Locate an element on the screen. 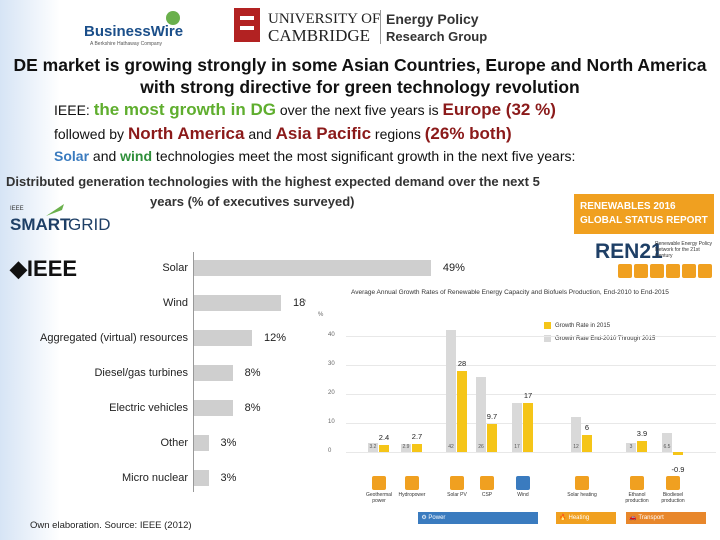  line3-p1: and is located at coordinates (105, 156).